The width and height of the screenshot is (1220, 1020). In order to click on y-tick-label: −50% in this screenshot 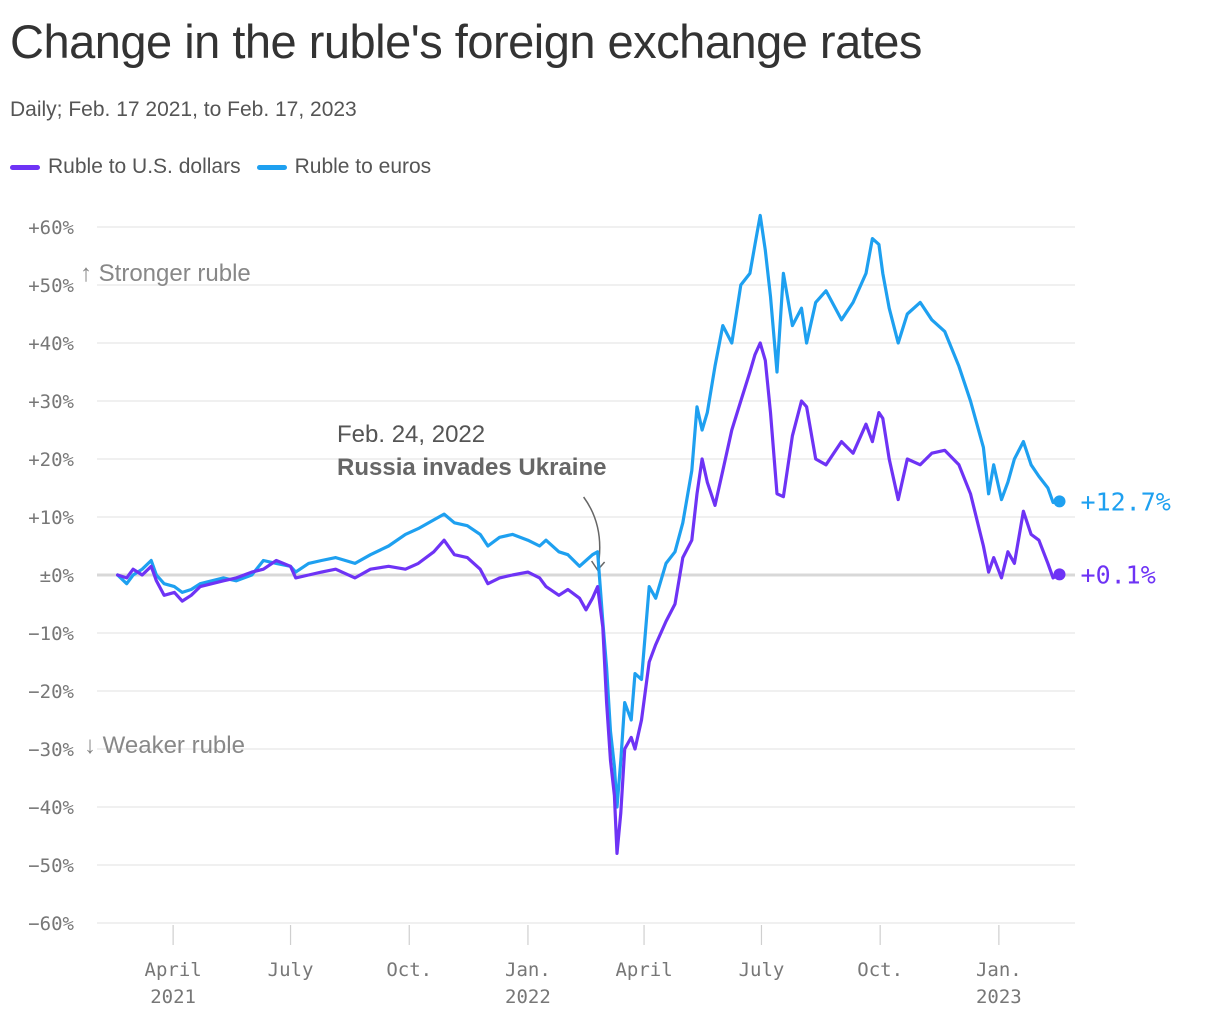, I will do `click(51, 866)`.